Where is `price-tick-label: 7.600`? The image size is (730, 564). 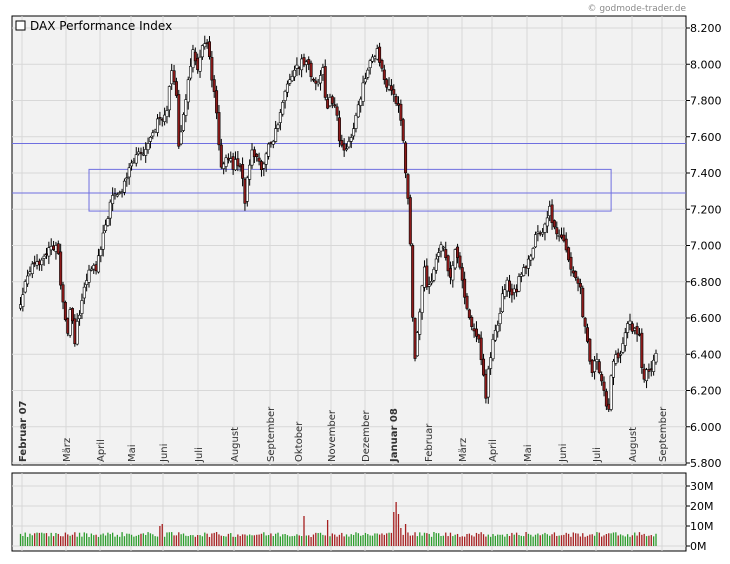
price-tick-label: 7.600 is located at coordinates (706, 137).